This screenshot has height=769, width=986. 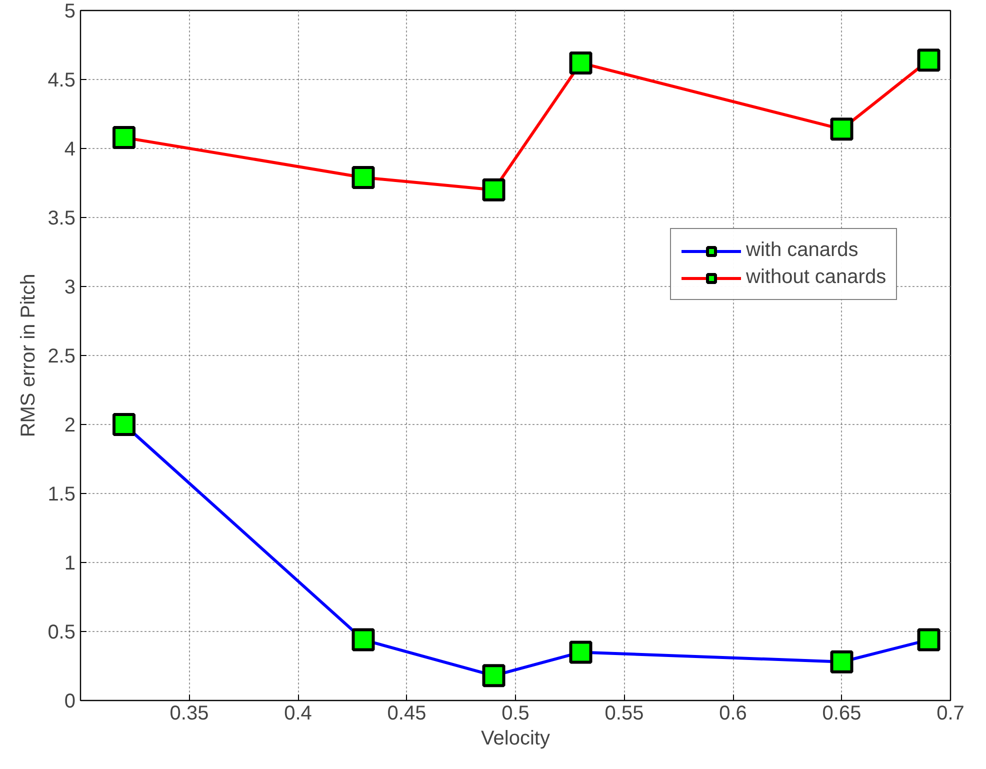 I want to click on legend-label: without canards, so click(x=816, y=277).